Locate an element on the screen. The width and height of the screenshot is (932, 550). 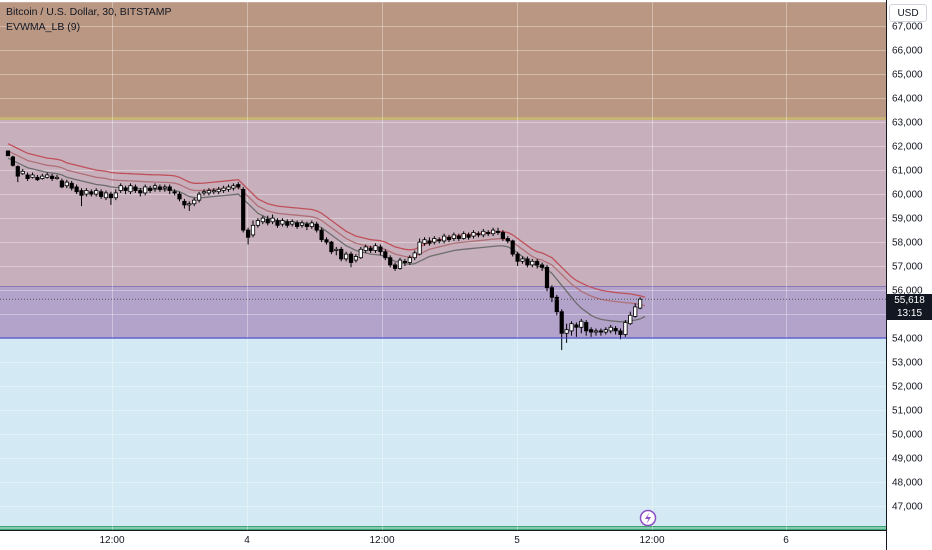
event-icon is located at coordinates (648, 518).